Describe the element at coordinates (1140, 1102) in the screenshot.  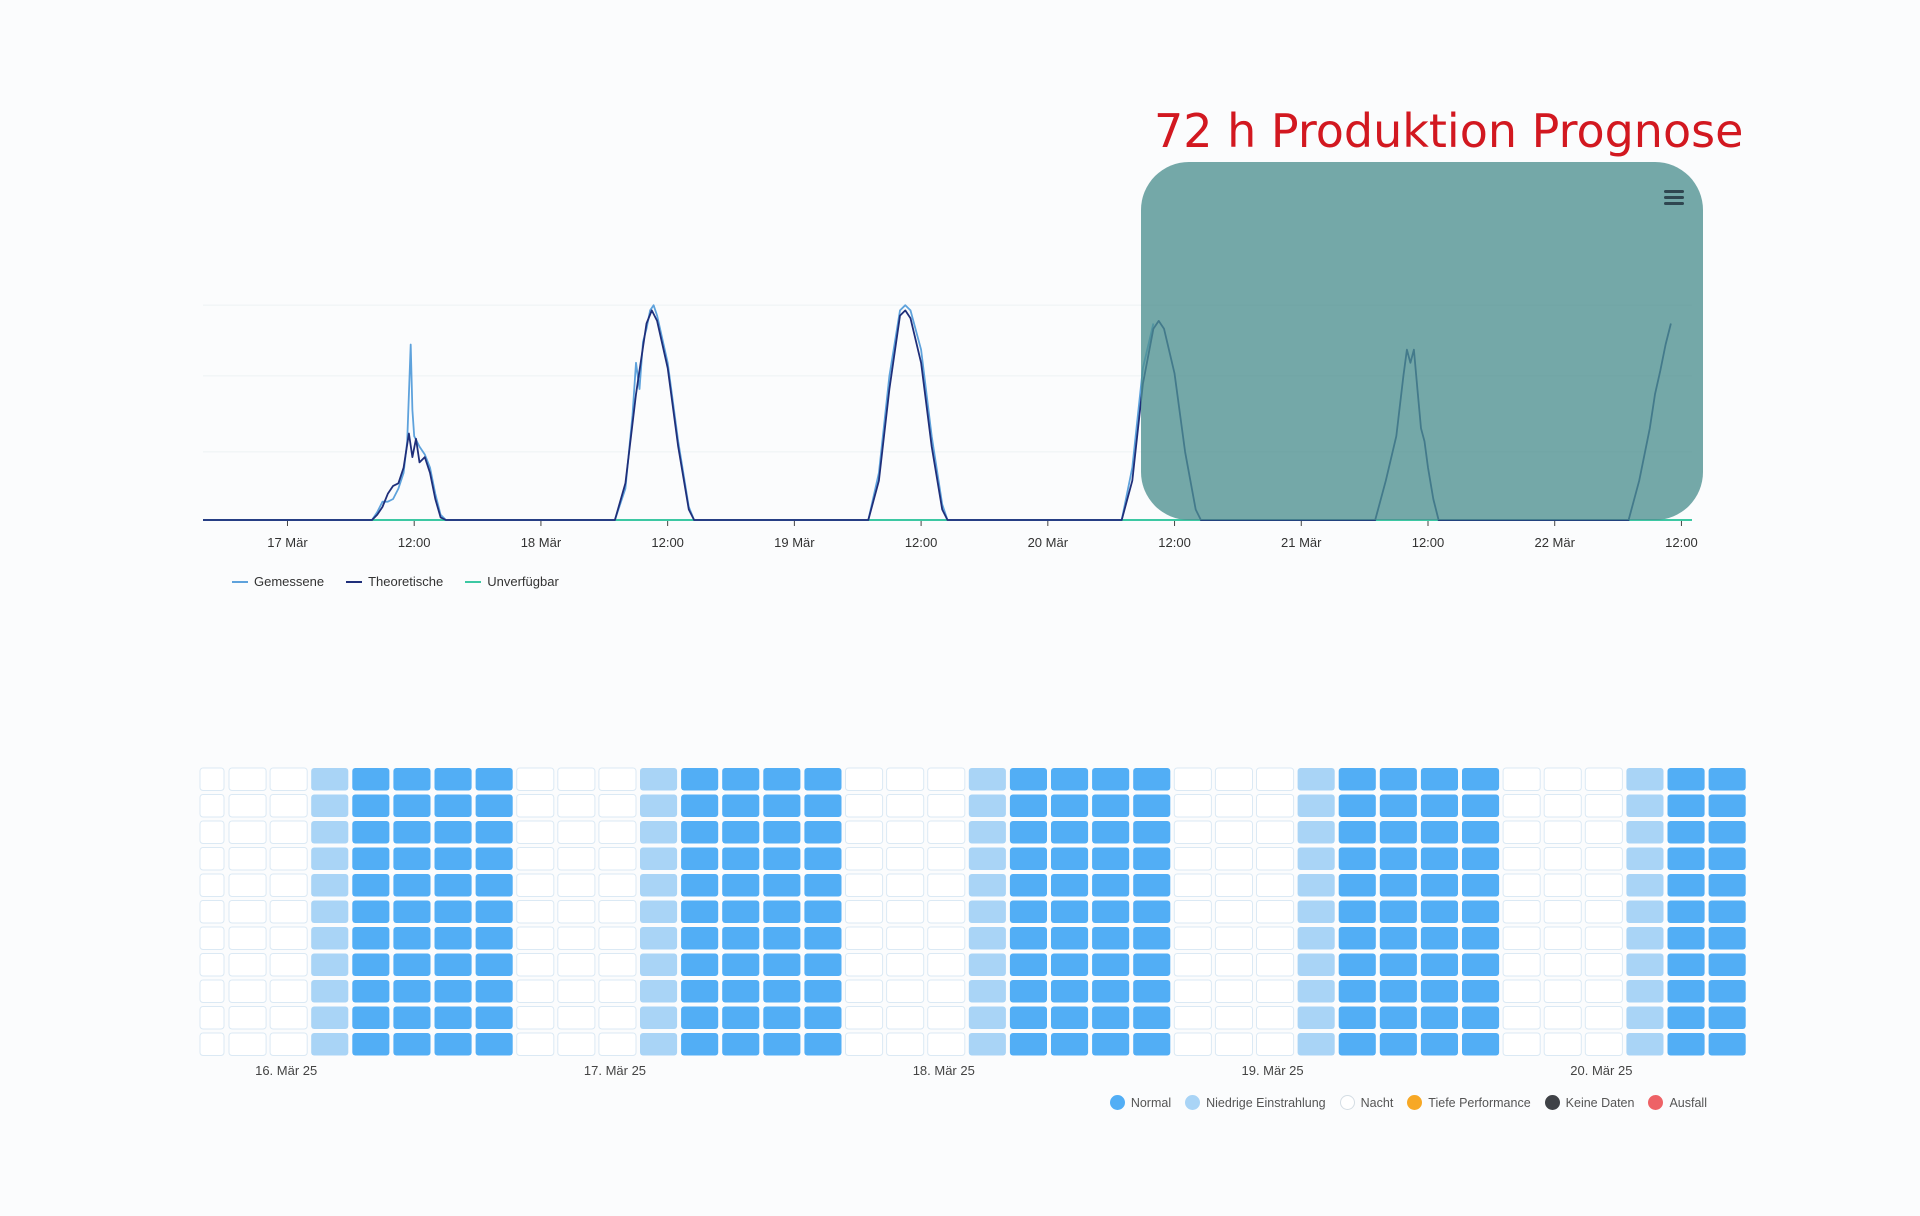
I see `heatmap-legend-normal: Normal` at that location.